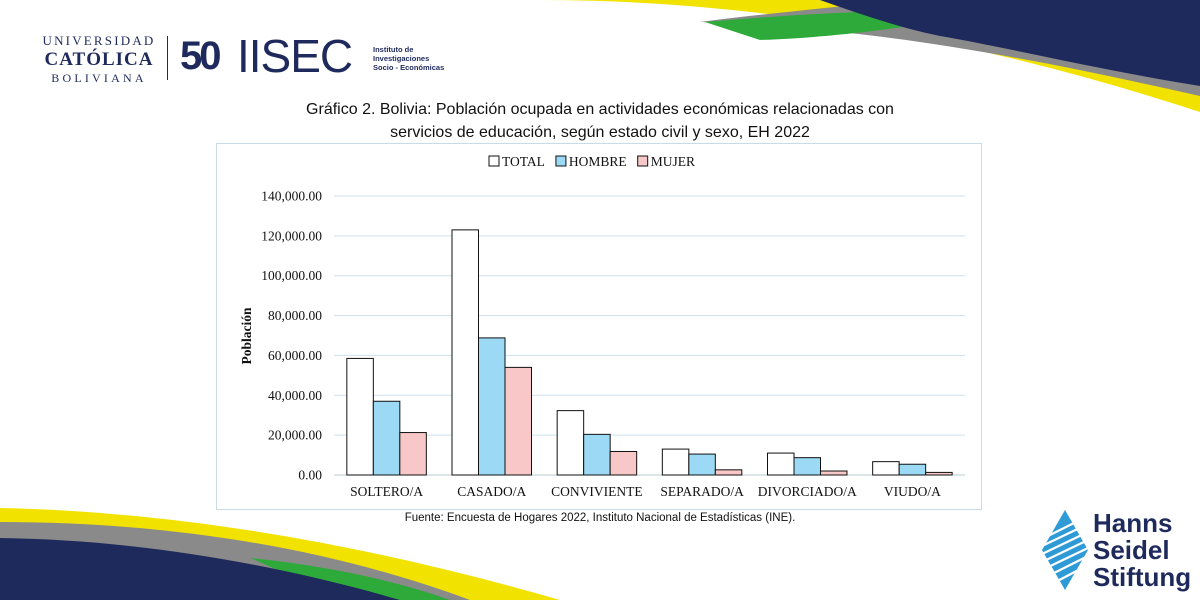 The height and width of the screenshot is (600, 1200). What do you see at coordinates (492, 406) in the screenshot?
I see `bar-hombre: HOMBRE CASADO/A: 68800` at bounding box center [492, 406].